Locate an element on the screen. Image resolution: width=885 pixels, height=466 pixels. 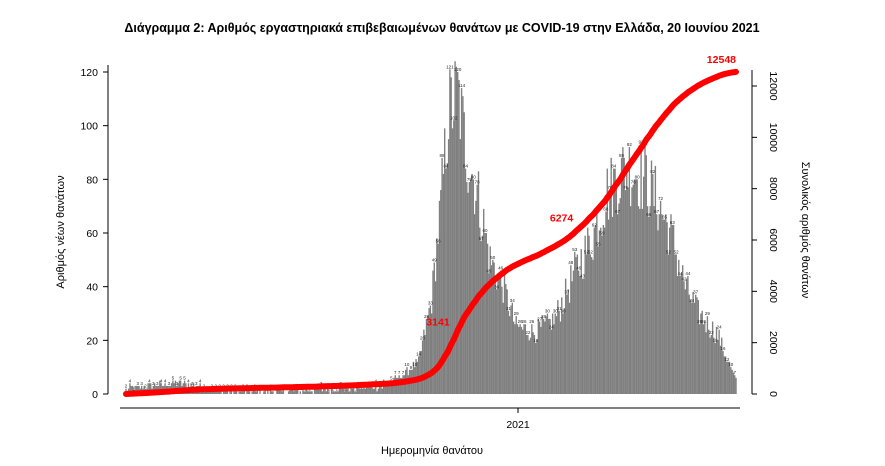
bar-value-label: 31 is located at coordinates (560, 308).